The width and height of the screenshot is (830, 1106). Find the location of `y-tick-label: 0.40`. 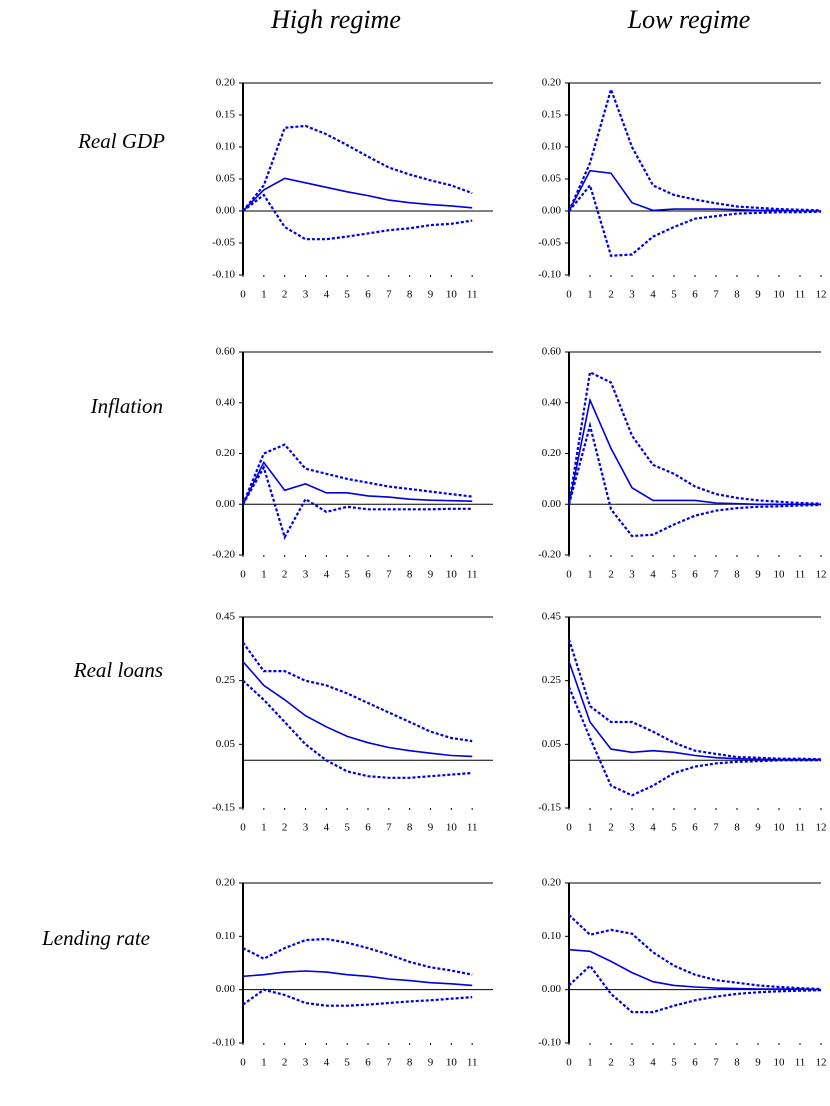

y-tick-label: 0.40 is located at coordinates (552, 402).